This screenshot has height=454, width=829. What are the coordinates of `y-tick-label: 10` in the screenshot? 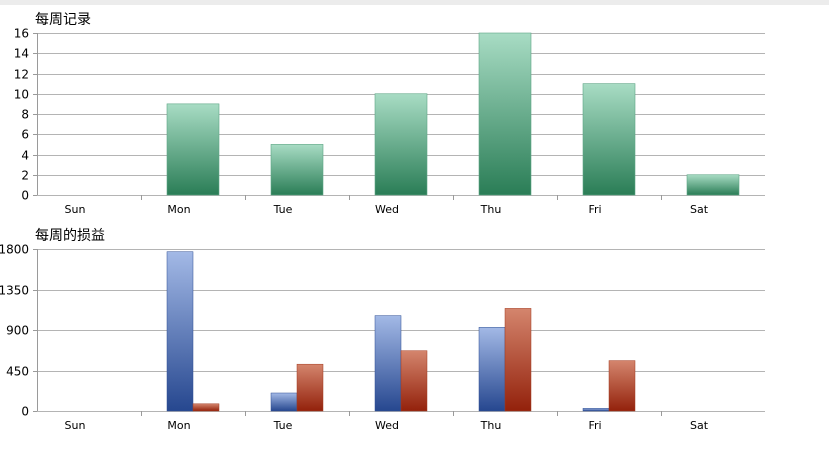 It's located at (21, 95).